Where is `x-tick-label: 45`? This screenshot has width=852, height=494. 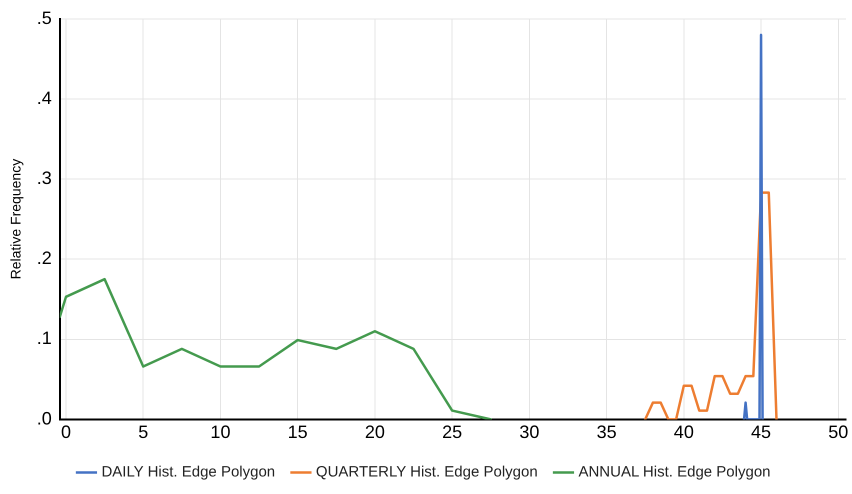
x-tick-label: 45 is located at coordinates (761, 432).